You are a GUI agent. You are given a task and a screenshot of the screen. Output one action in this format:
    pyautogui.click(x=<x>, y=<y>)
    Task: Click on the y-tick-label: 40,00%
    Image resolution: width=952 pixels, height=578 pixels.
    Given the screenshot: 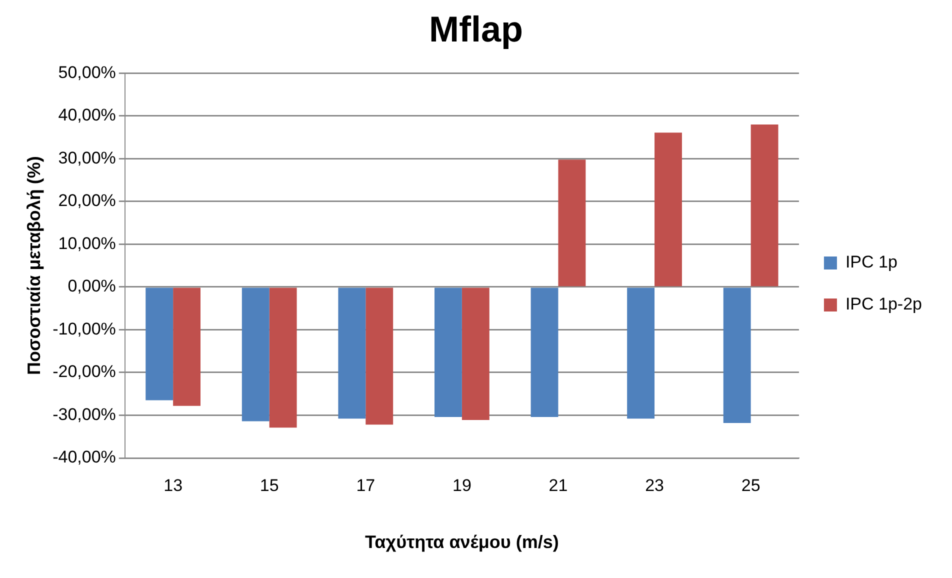 What is the action you would take?
    pyautogui.click(x=87, y=115)
    